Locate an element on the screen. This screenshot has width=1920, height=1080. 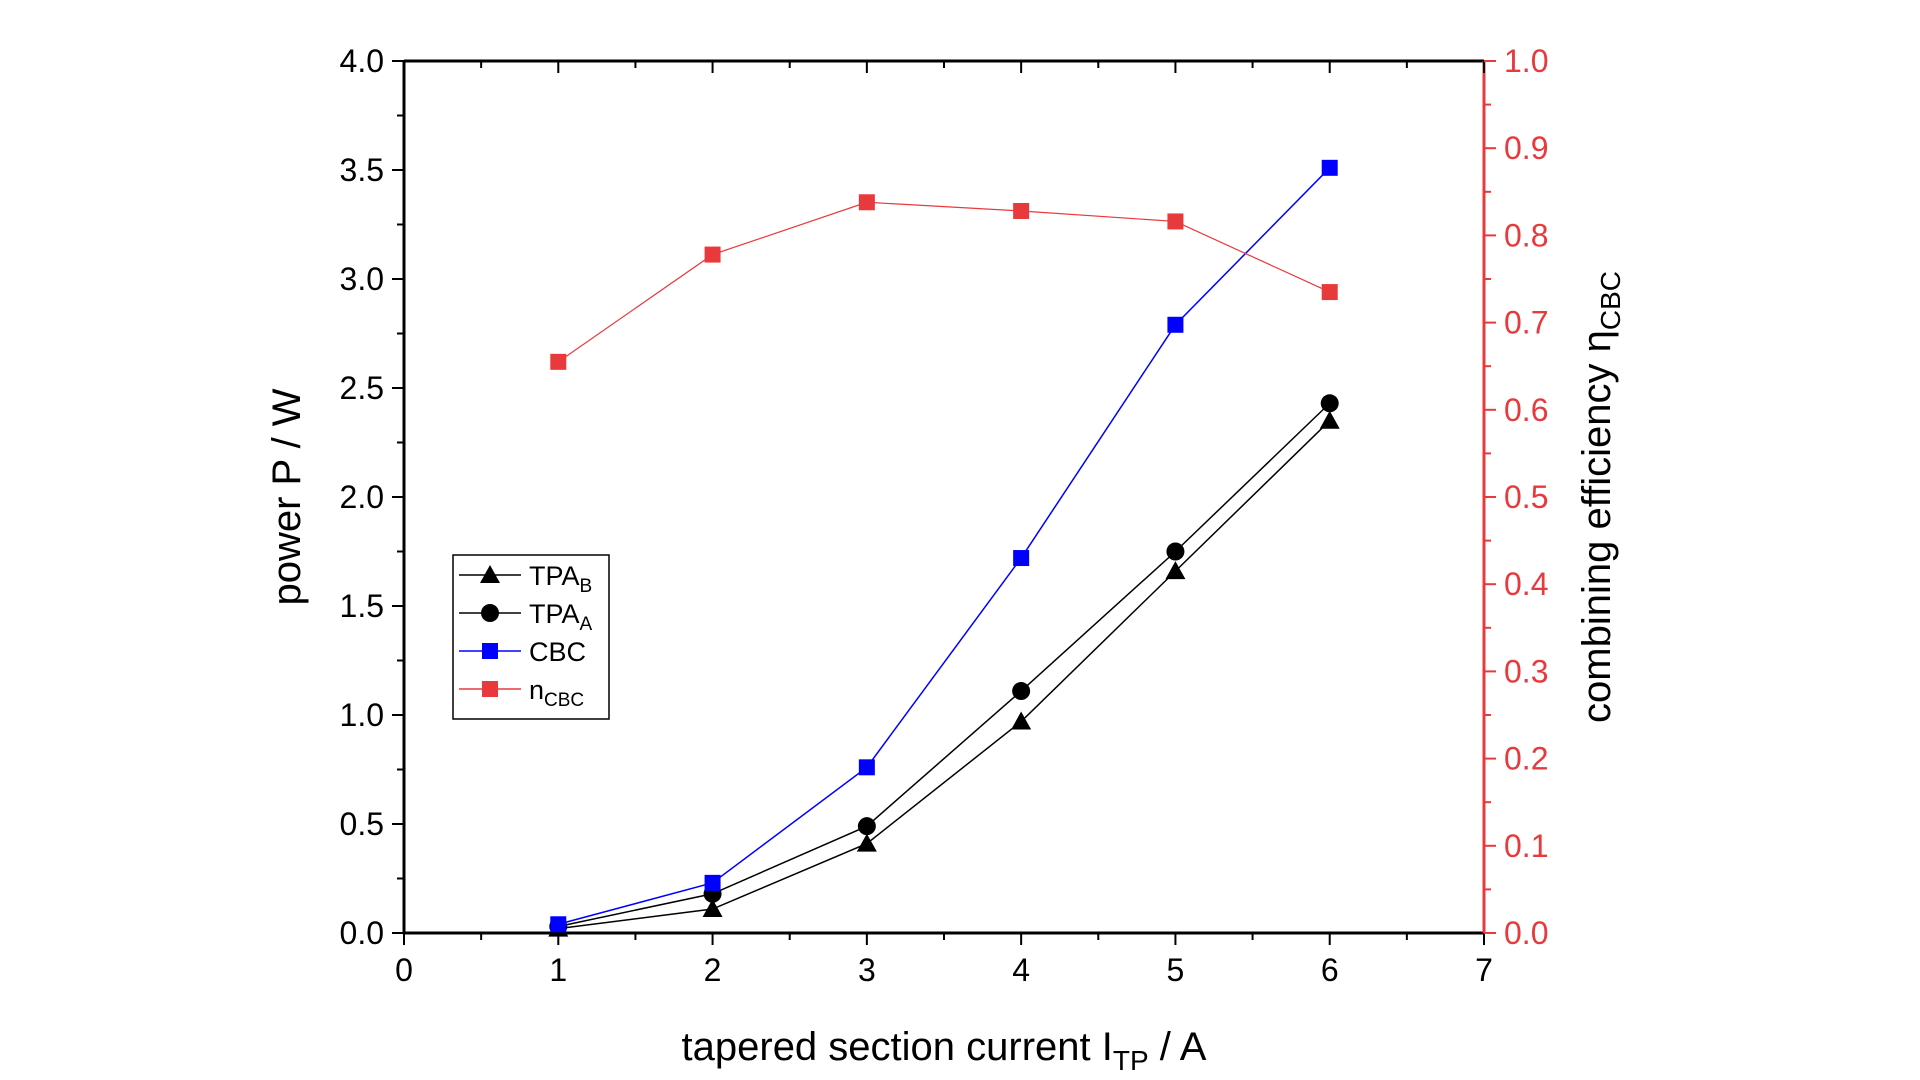
x-tick-label: 4 is located at coordinates (1021, 970).